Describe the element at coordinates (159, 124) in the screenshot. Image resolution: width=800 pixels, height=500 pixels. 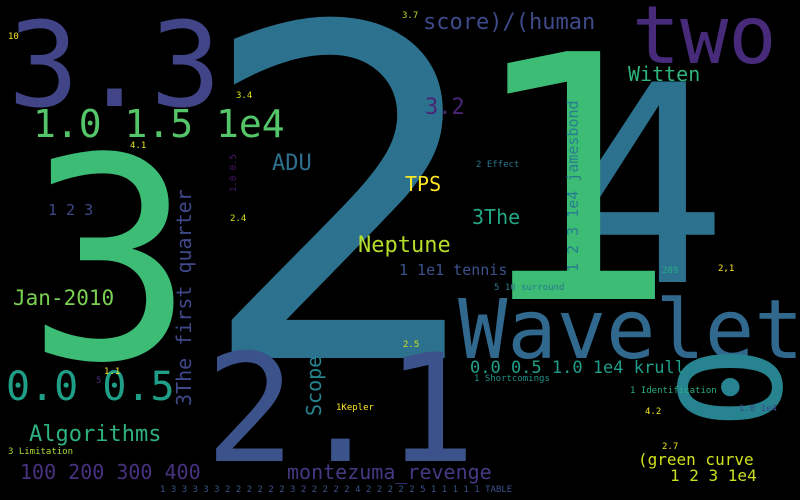
I see `word-1-0-1-5-1e4: 1.0 1.5 1e4` at that location.